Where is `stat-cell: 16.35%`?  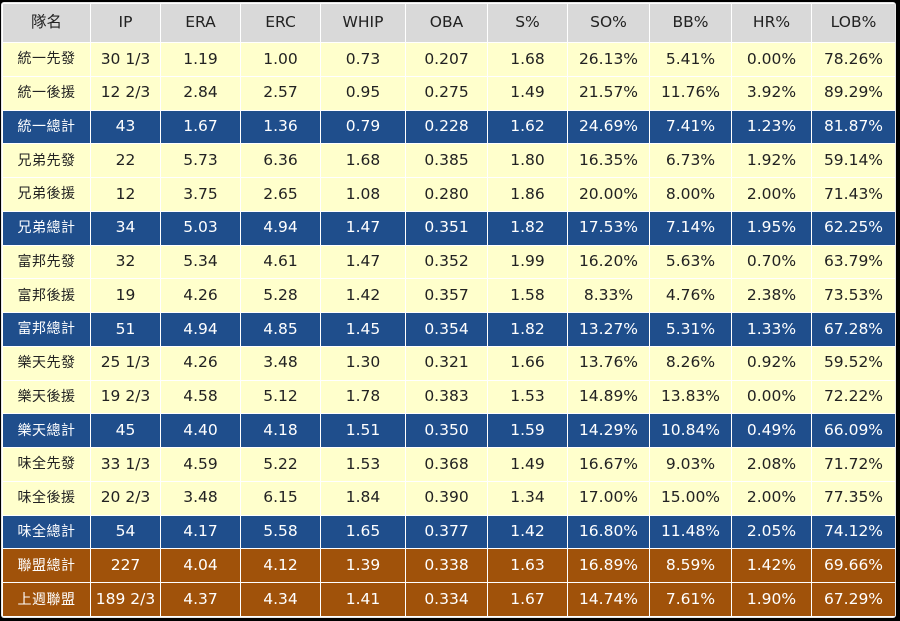
stat-cell: 16.35% is located at coordinates (608, 160).